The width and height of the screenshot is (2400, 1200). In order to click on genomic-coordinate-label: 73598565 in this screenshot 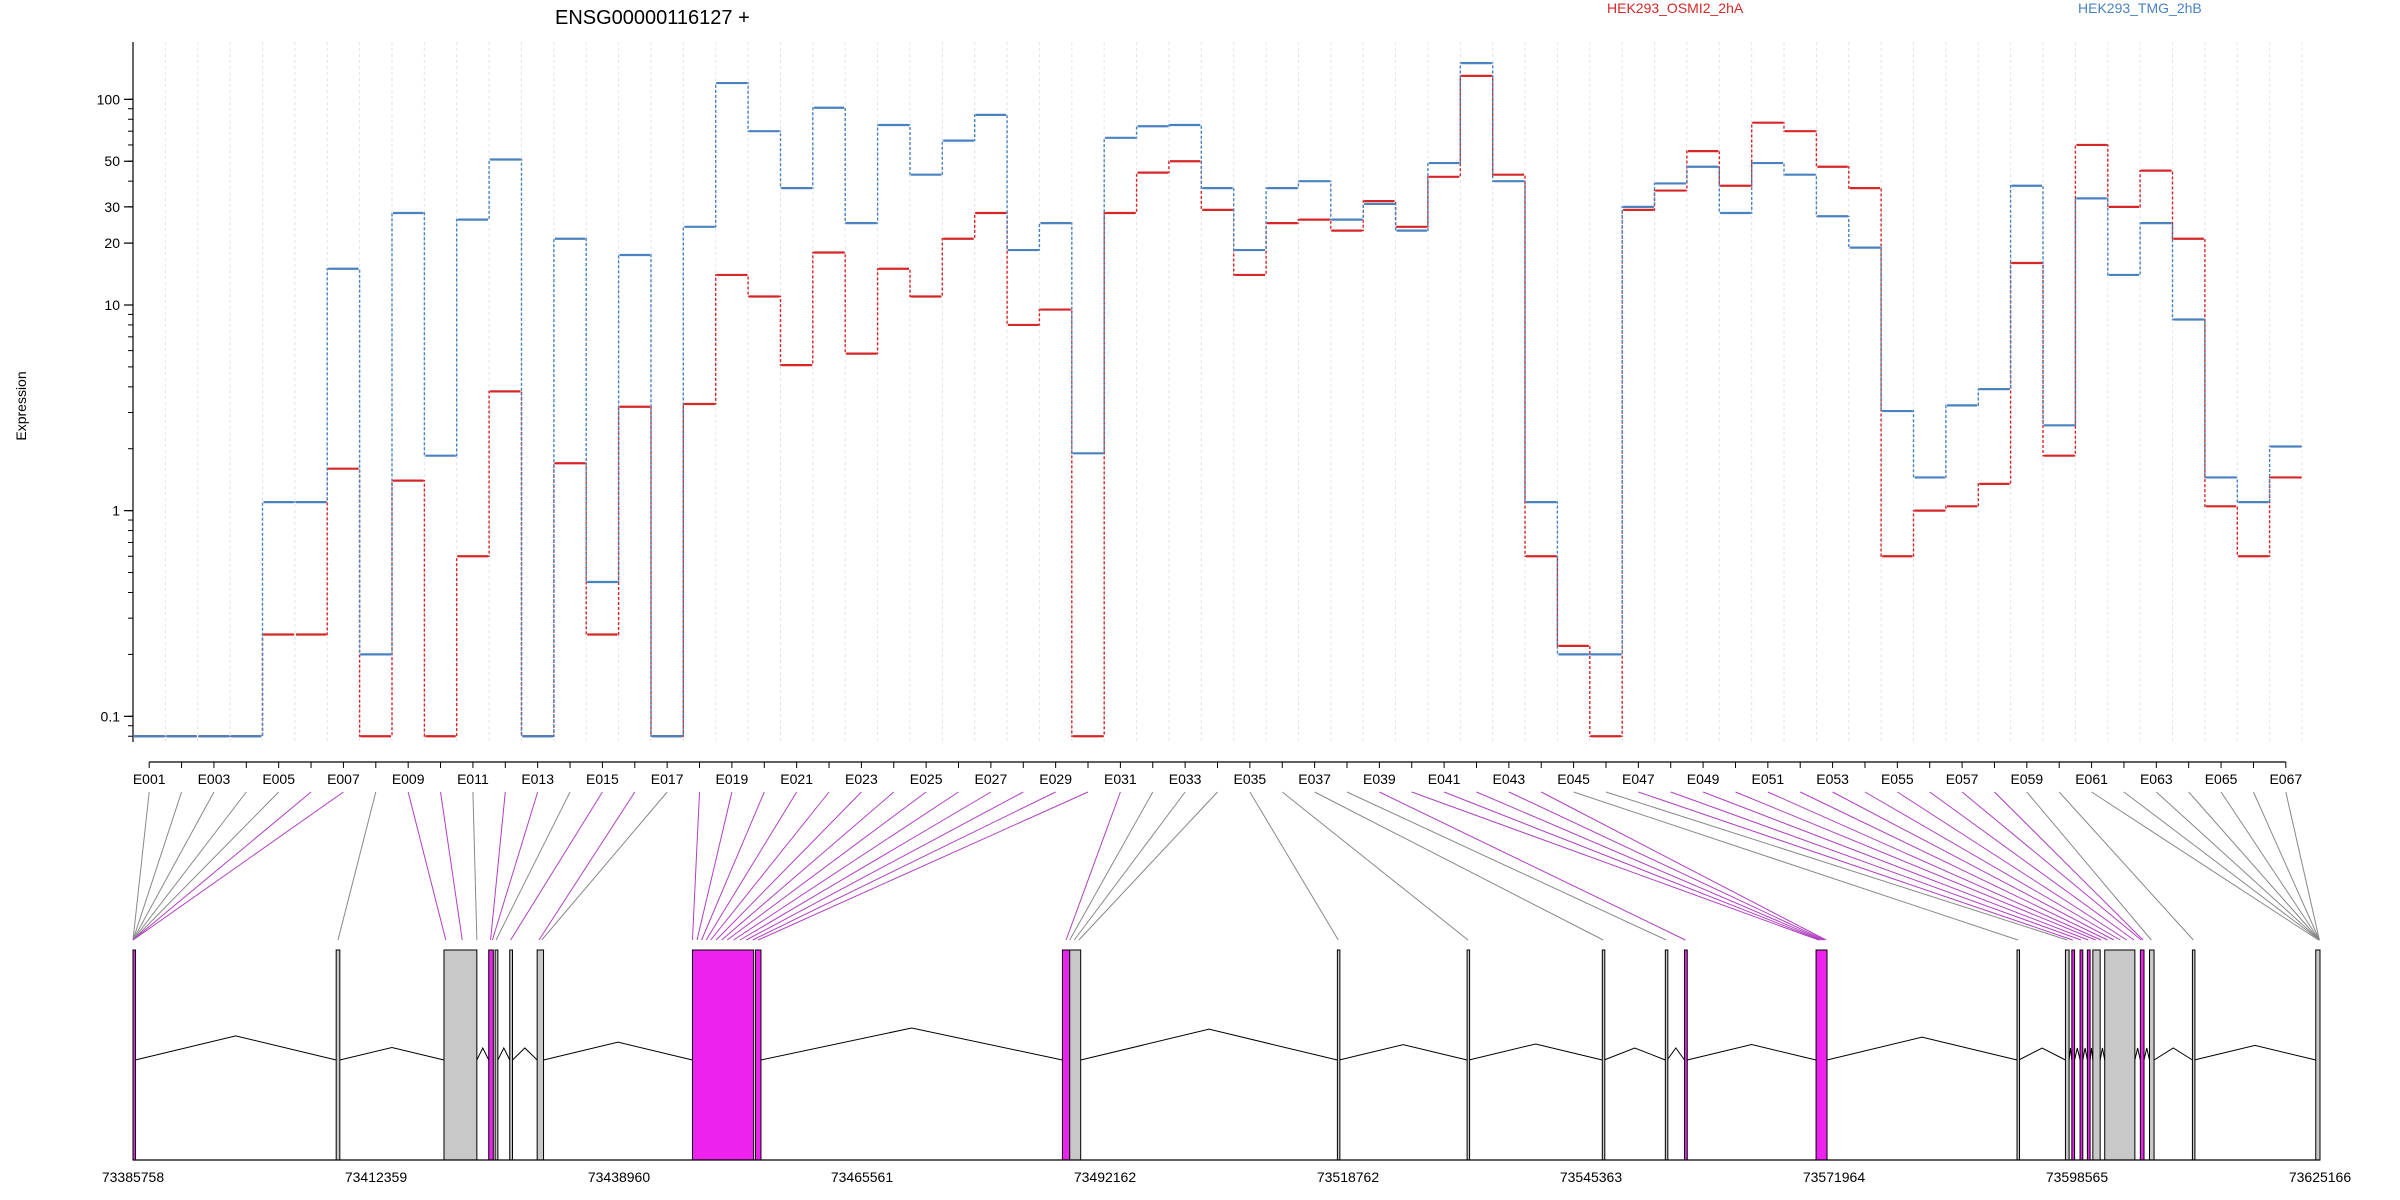, I will do `click(2077, 1177)`.